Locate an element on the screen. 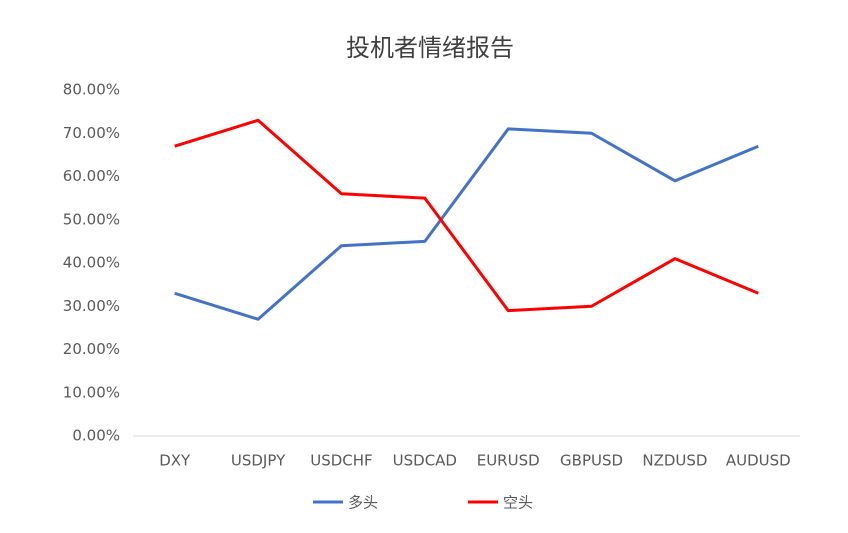 This screenshot has height=533, width=848. x-tick-label: NZDUSD is located at coordinates (674, 461).